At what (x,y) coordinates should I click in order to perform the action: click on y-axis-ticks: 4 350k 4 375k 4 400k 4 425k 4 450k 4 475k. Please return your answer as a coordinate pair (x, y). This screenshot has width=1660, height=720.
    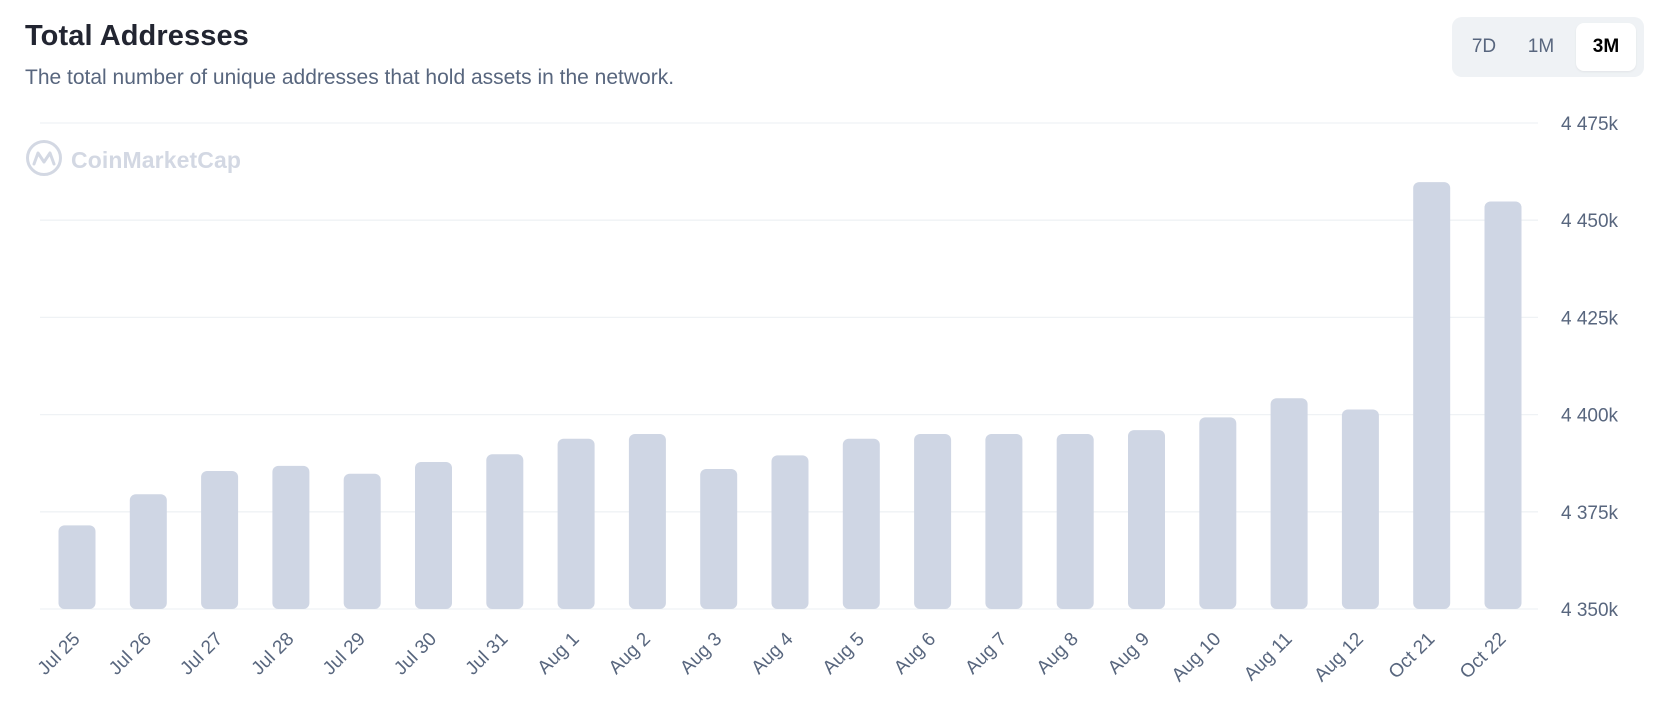
    Looking at the image, I should click on (1590, 367).